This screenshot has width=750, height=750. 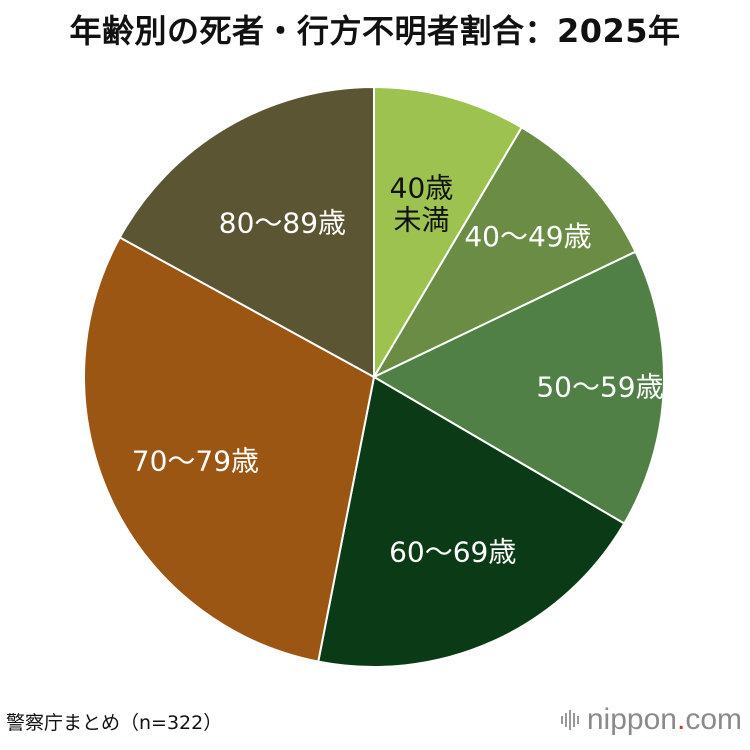 What do you see at coordinates (195, 461) in the screenshot?
I see `pie-slice-label: 70〜79歳` at bounding box center [195, 461].